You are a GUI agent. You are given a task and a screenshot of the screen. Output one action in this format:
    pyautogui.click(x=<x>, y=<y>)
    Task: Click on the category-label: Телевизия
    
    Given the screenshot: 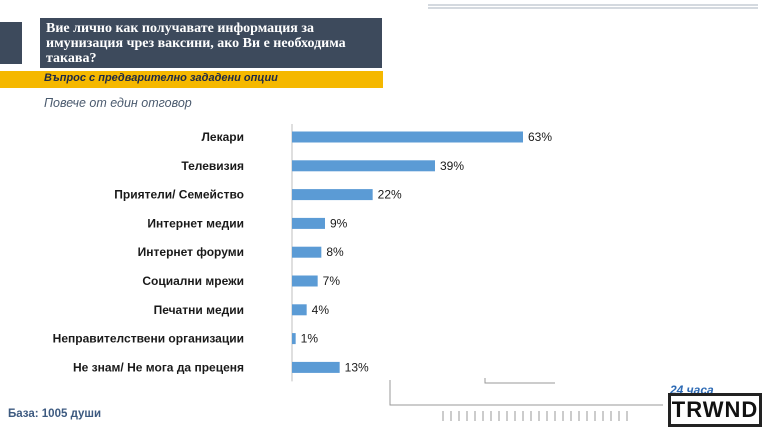 What is the action you would take?
    pyautogui.click(x=212, y=166)
    